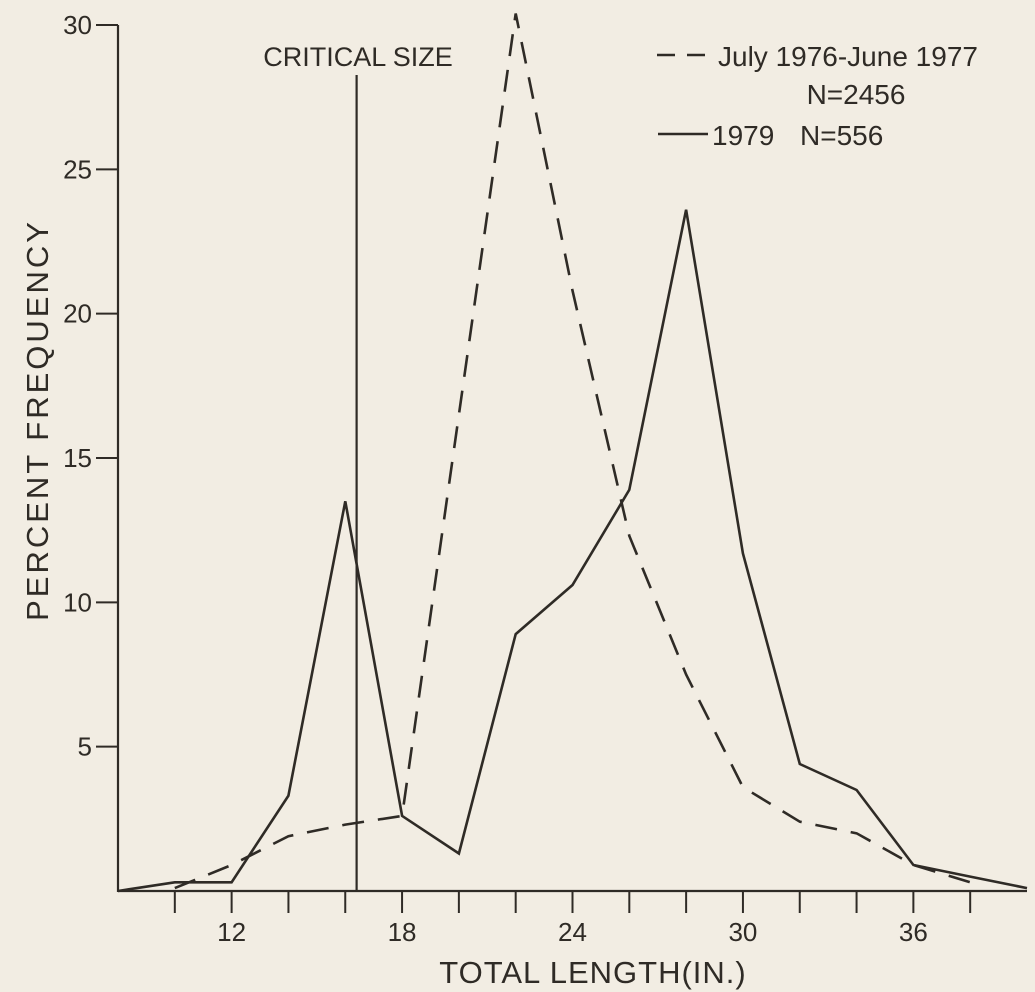 Image resolution: width=1035 pixels, height=992 pixels. I want to click on x-tick-label: 30, so click(742, 932).